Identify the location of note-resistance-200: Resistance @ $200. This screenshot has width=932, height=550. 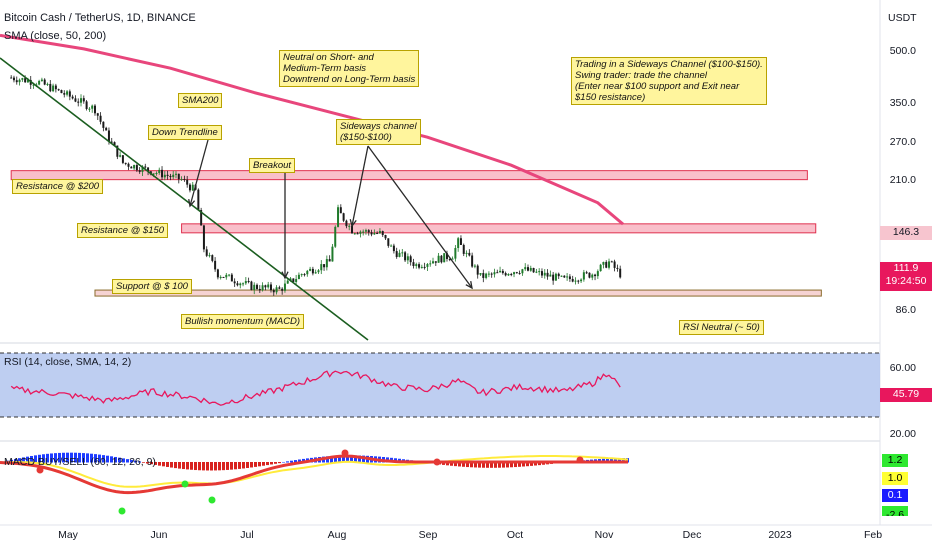
(58, 186).